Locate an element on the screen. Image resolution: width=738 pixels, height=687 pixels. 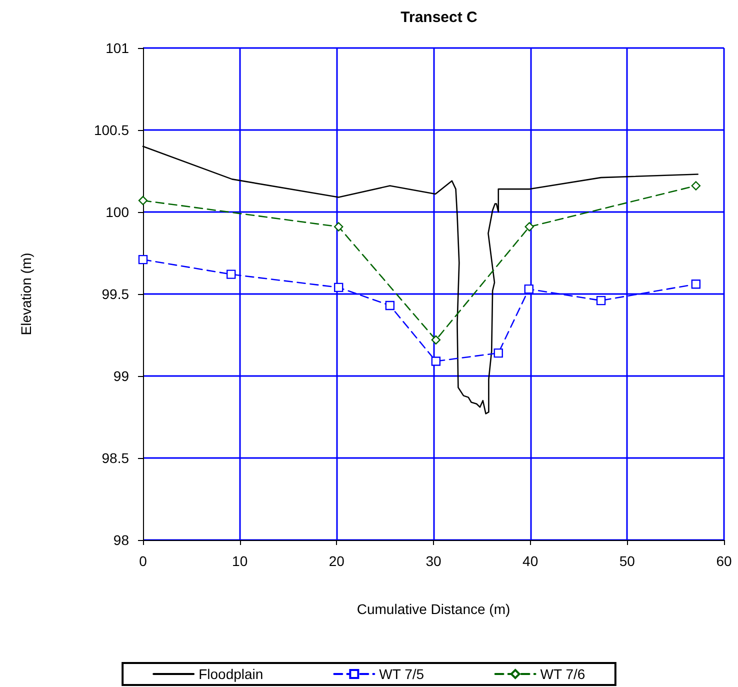
y-tick-label: 100 is located at coordinates (118, 212).